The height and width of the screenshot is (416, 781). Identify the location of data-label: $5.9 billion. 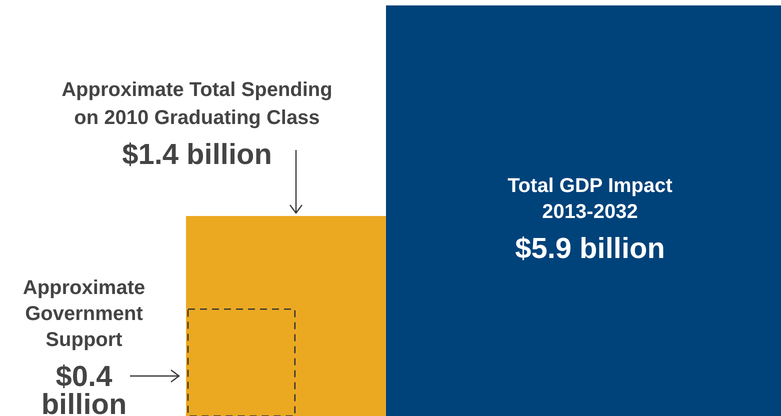
(590, 249).